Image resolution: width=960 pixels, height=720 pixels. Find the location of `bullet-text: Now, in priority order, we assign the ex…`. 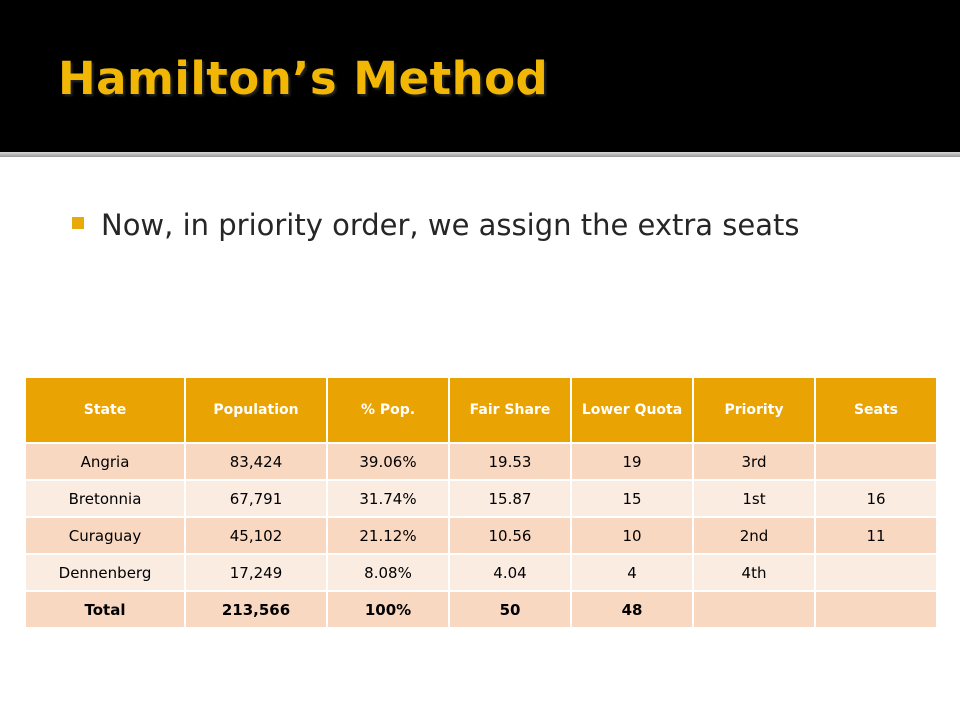

bullet-text: Now, in priority order, we assign the ex… is located at coordinates (450, 225).